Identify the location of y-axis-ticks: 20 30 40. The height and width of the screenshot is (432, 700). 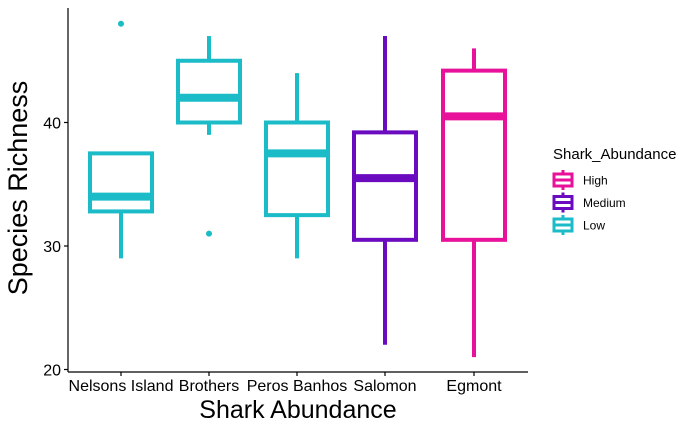
(55, 248).